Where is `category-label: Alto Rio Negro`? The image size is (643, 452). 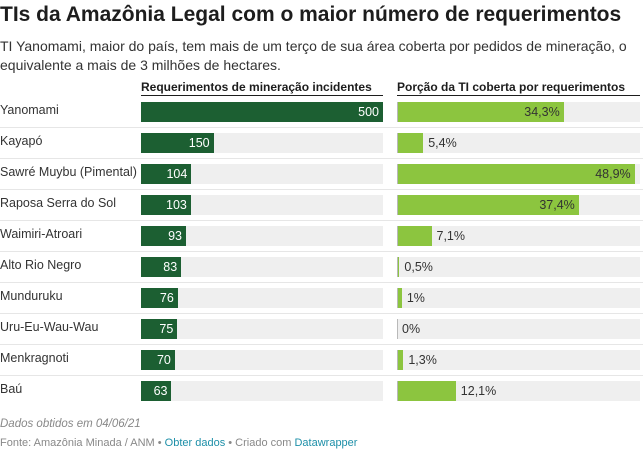 category-label: Alto Rio Negro is located at coordinates (41, 265).